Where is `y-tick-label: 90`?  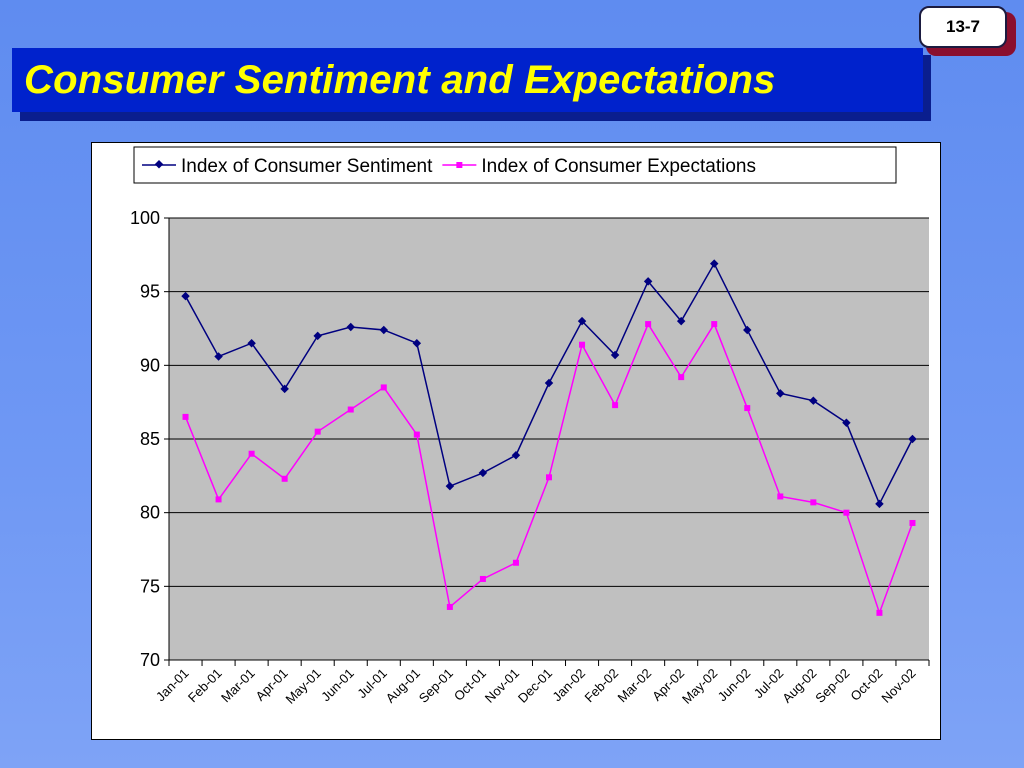 y-tick-label: 90 is located at coordinates (150, 365).